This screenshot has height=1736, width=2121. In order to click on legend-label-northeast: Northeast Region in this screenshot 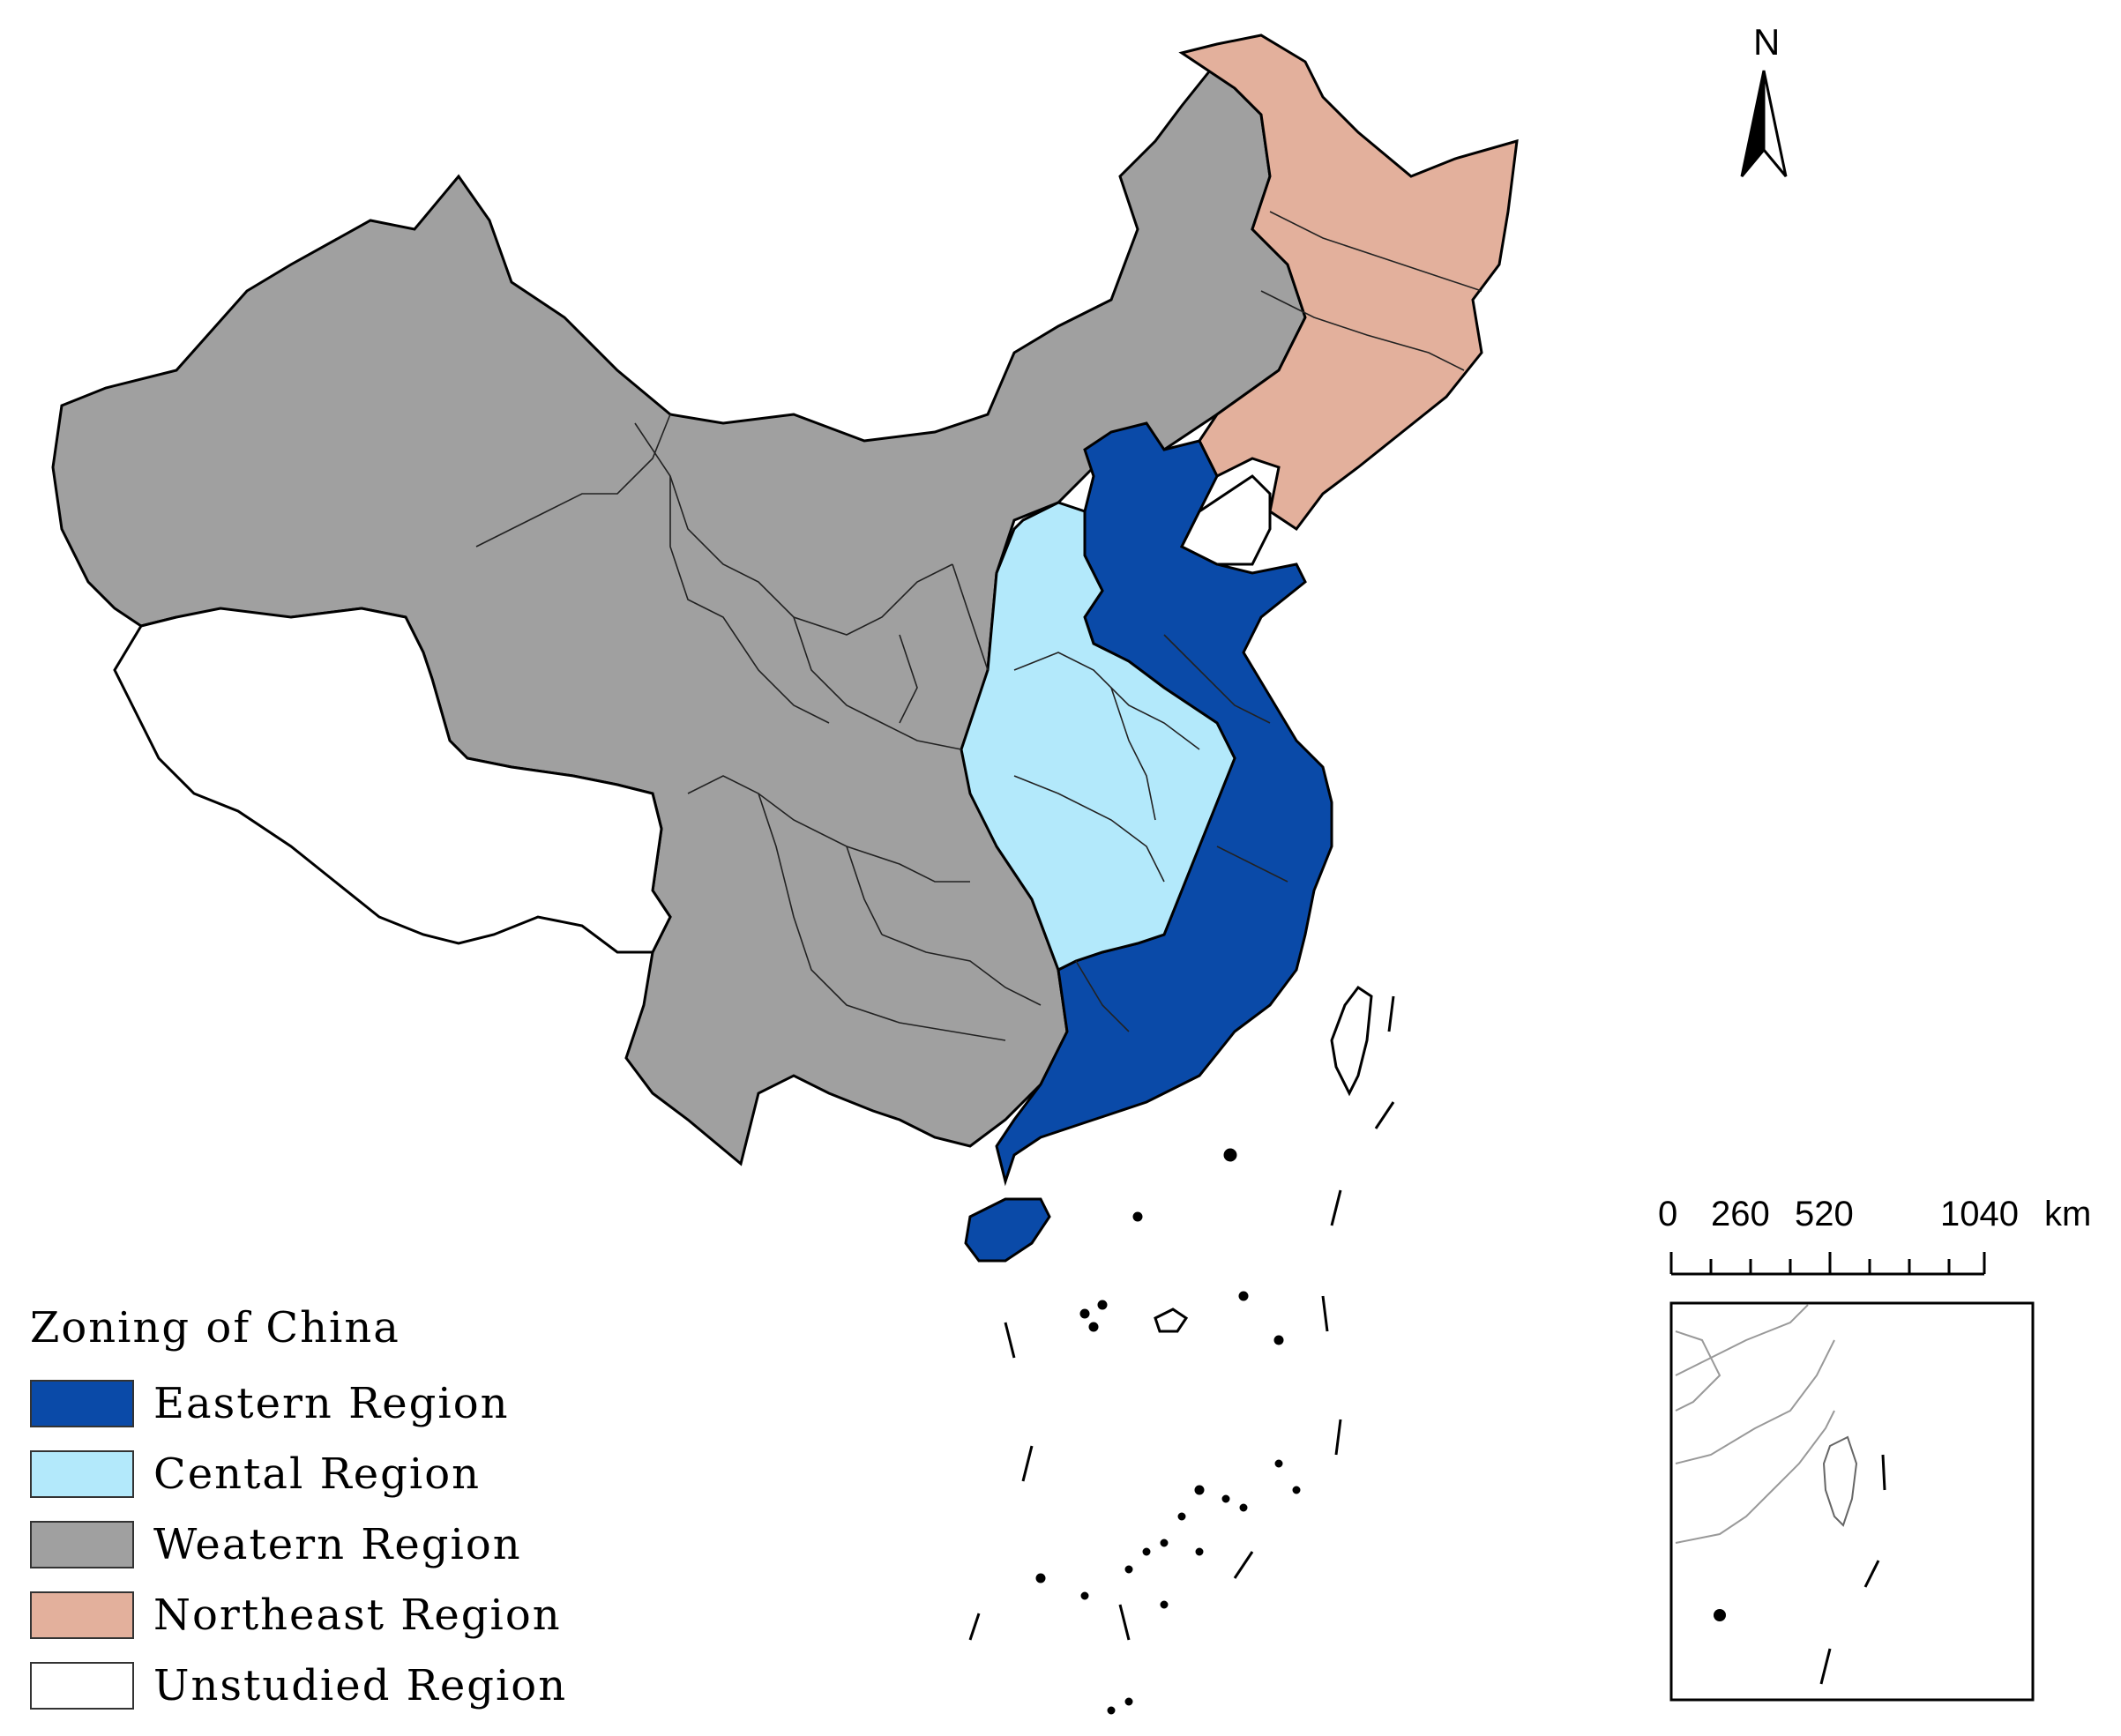, I will do `click(357, 1615)`.